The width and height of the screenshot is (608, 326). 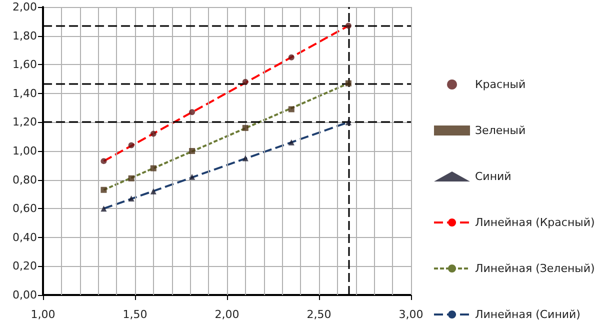 I want to click on legend-label: Красный, so click(x=500, y=84).